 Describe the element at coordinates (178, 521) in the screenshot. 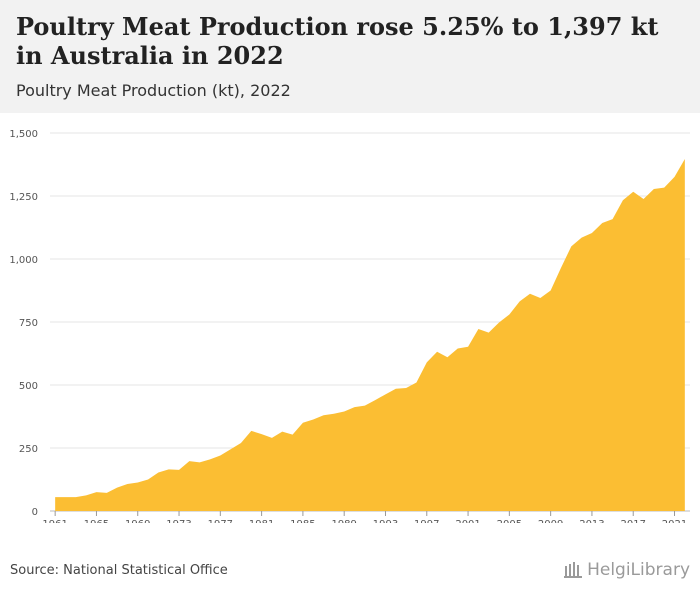

I see `x-tick-label: 1973` at that location.